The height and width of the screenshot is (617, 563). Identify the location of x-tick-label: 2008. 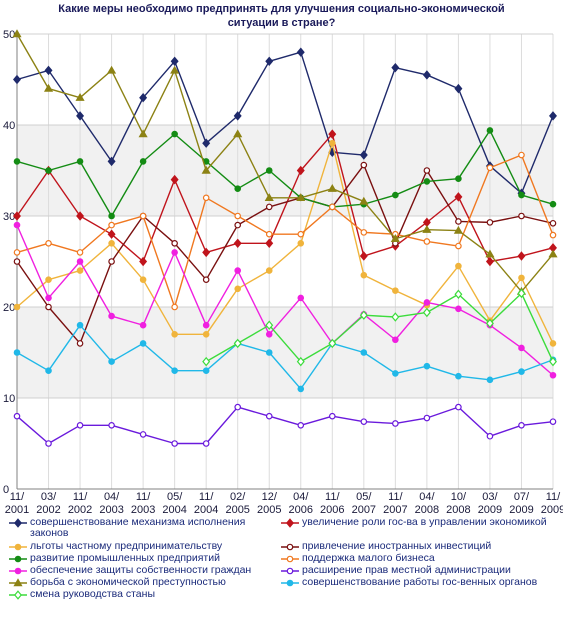
(427, 510).